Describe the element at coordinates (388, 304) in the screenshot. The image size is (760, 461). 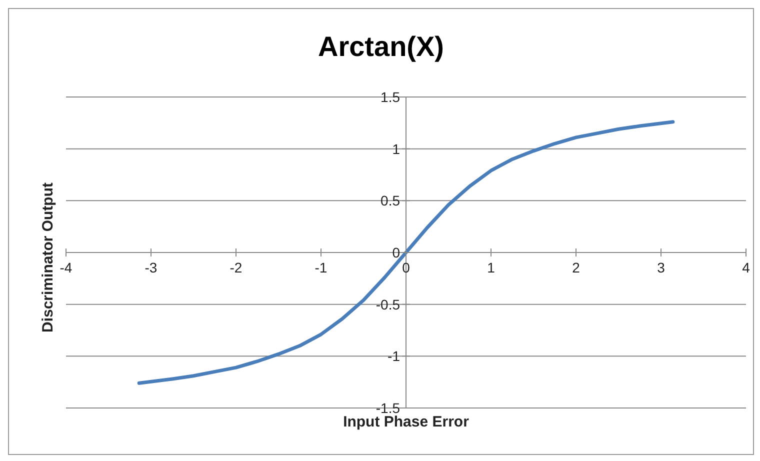
I see `y-tick-label: -0.5` at that location.